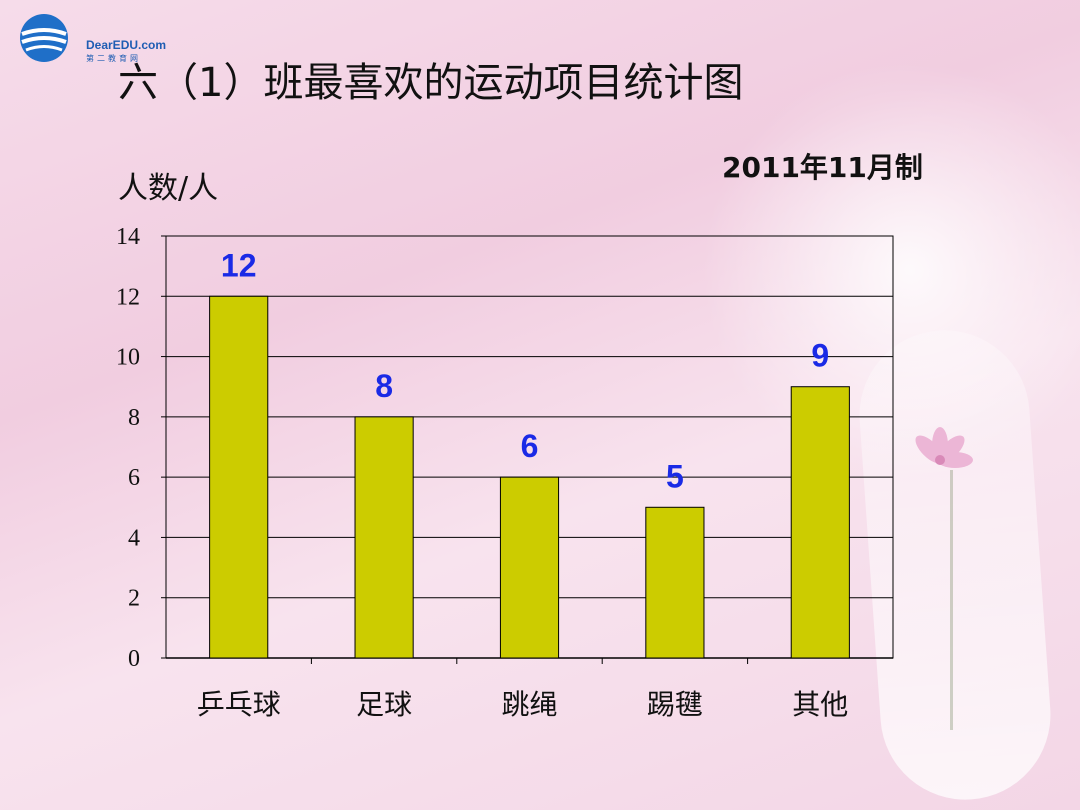 The height and width of the screenshot is (810, 1080). I want to click on background-flower-stem, so click(951, 600).